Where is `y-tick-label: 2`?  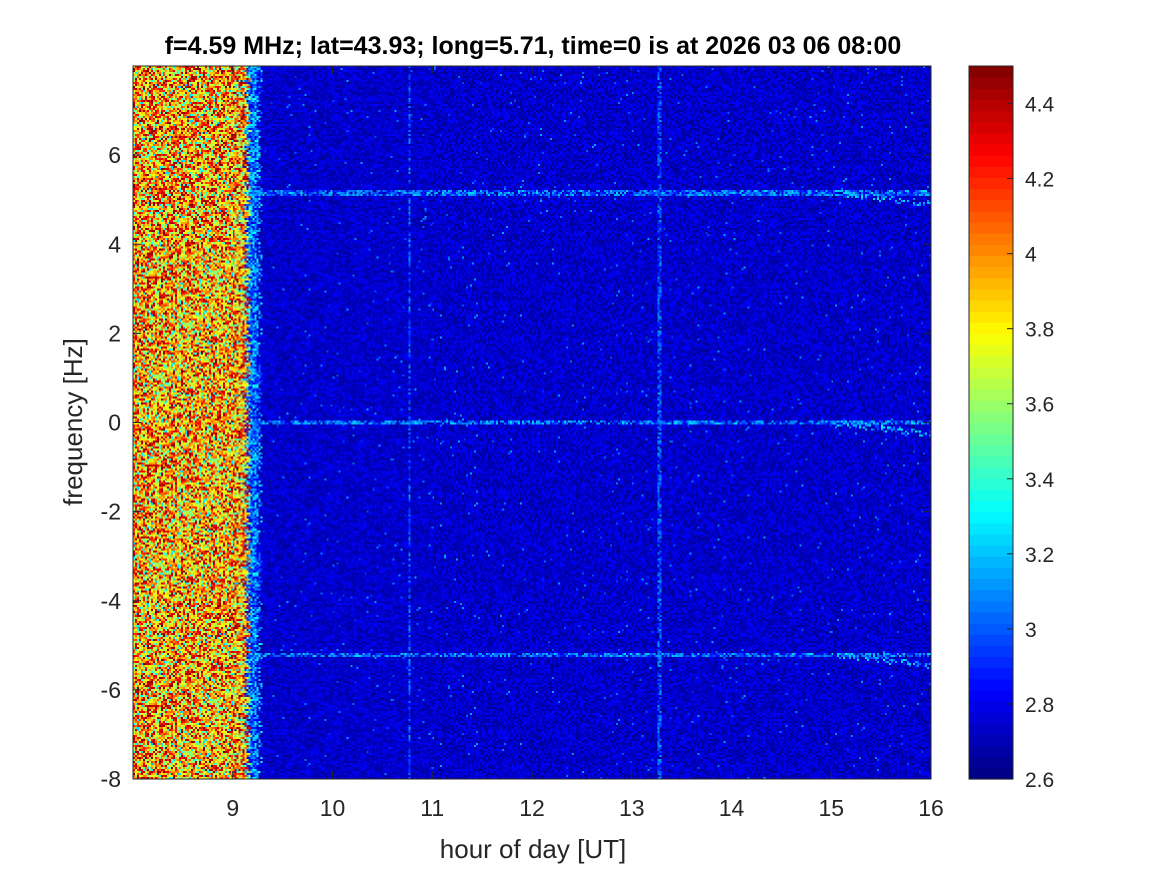
y-tick-label: 2 is located at coordinates (114, 333).